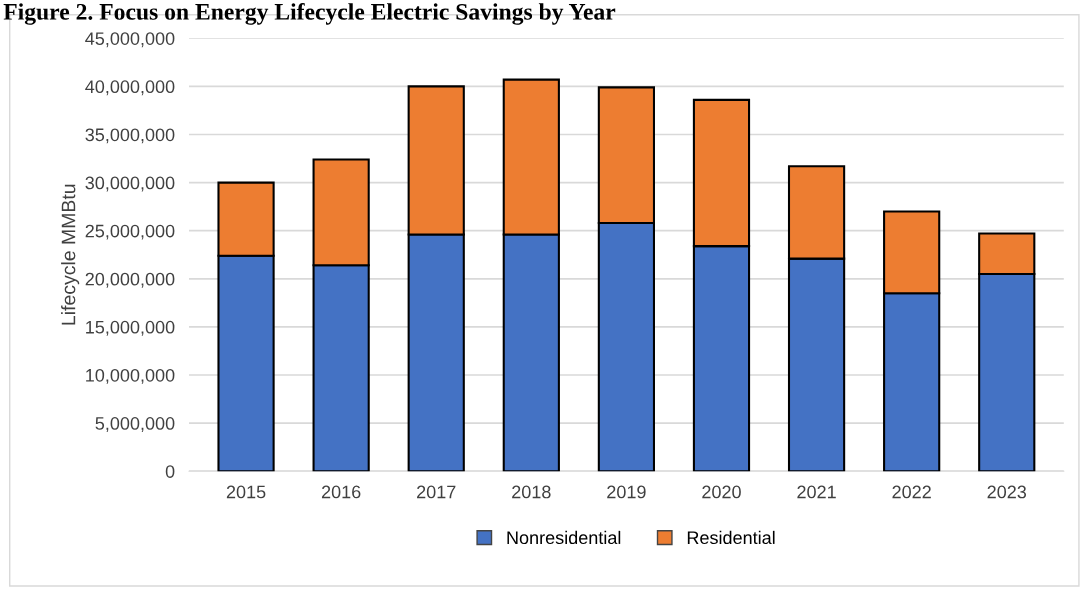 The height and width of the screenshot is (589, 1080). What do you see at coordinates (341, 492) in the screenshot?
I see `x-tick-label: 2016` at bounding box center [341, 492].